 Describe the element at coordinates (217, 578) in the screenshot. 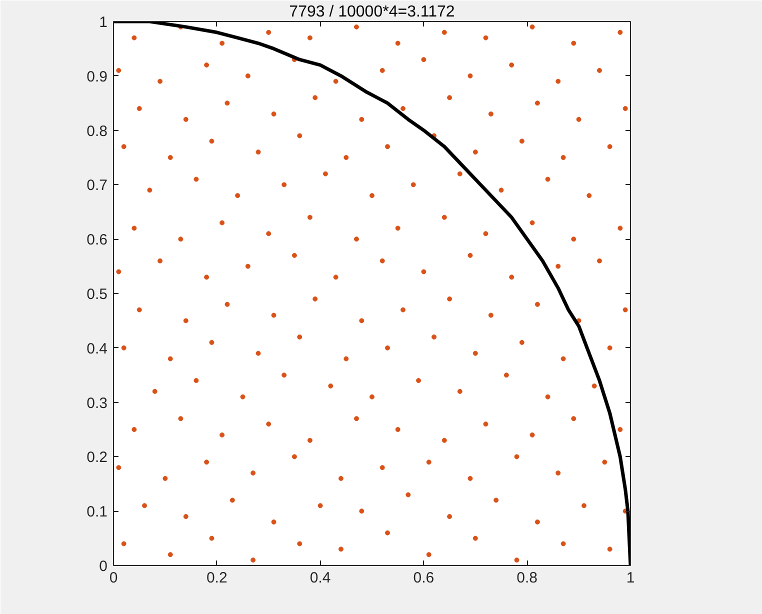

I see `x-tick-label: 0.2` at that location.